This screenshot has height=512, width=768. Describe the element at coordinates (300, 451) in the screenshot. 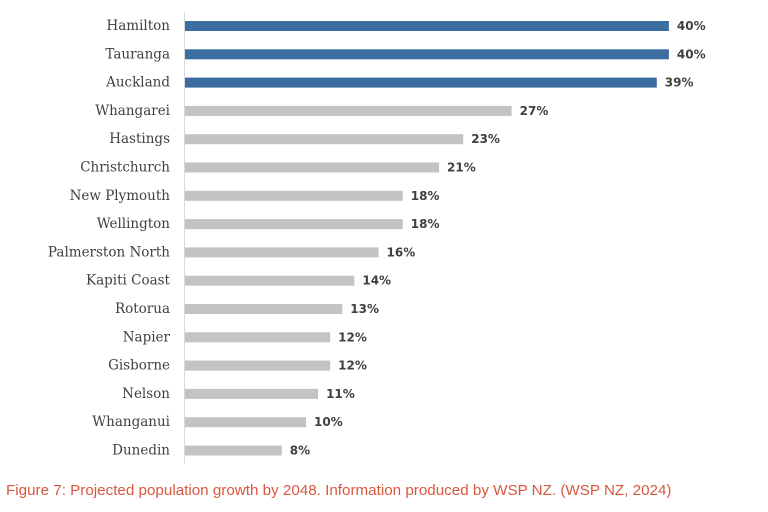

I see `value-label: 8%` at that location.